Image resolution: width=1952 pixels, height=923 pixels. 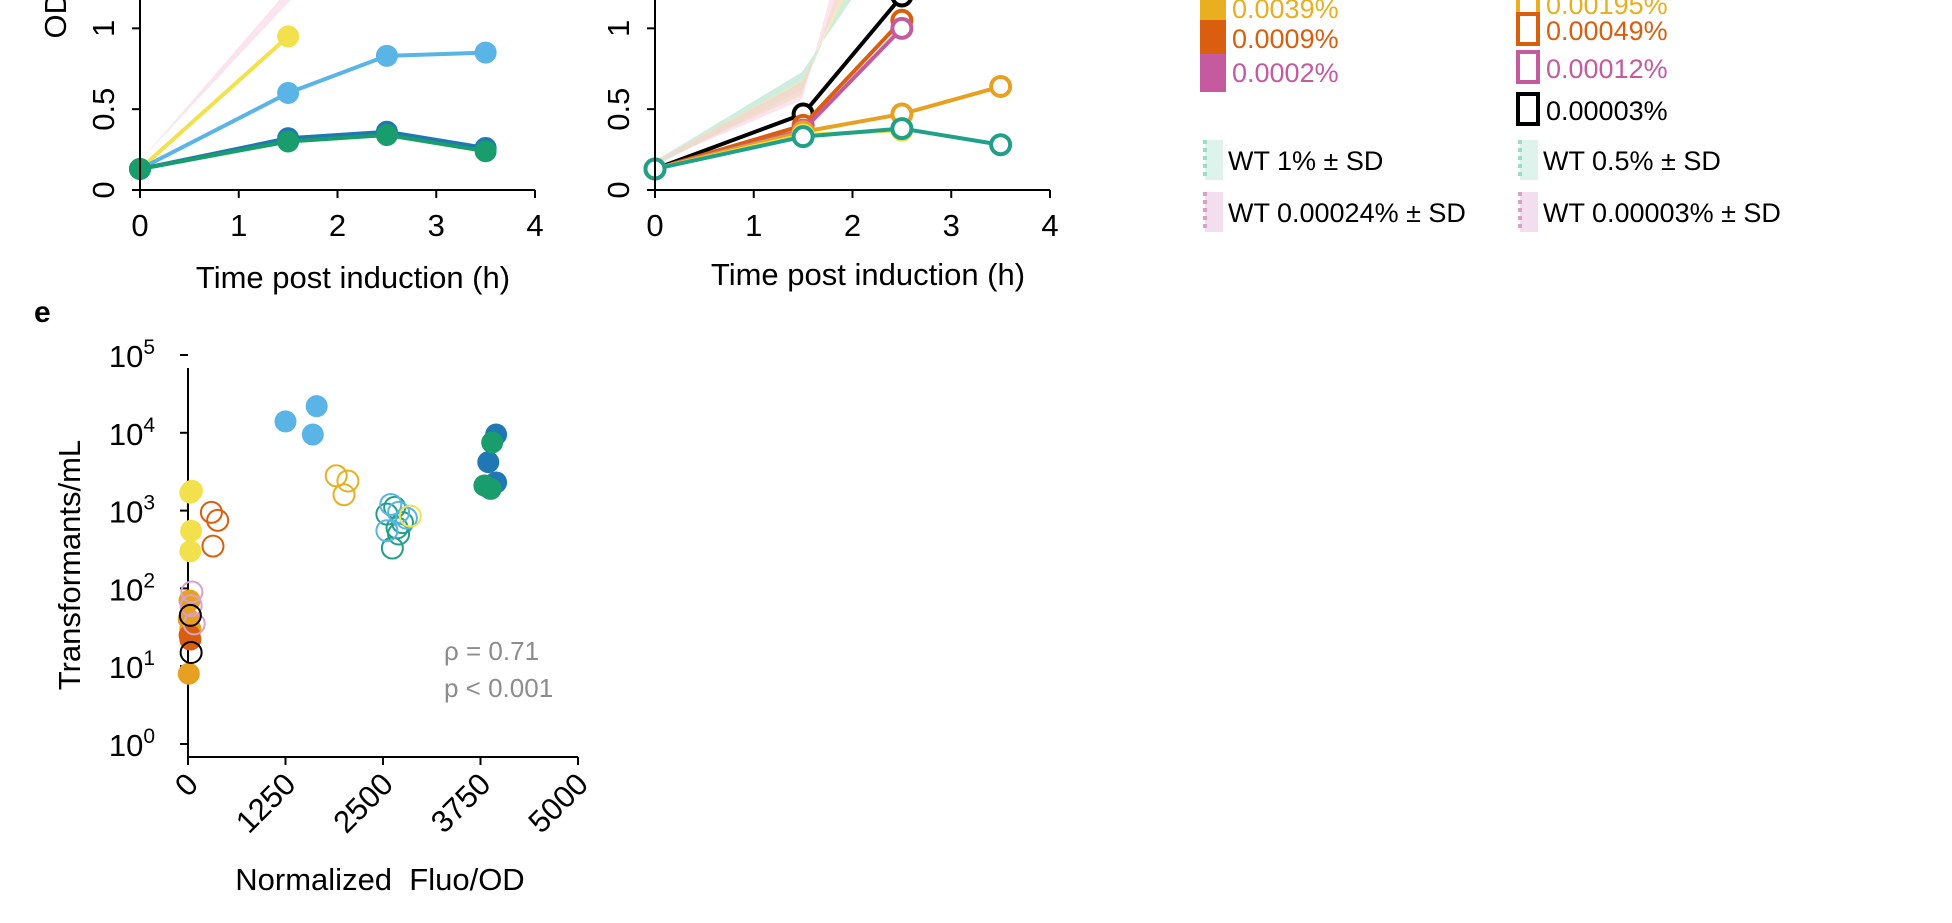 What do you see at coordinates (103, 189) in the screenshot?
I see `y-tick-label: 0` at bounding box center [103, 189].